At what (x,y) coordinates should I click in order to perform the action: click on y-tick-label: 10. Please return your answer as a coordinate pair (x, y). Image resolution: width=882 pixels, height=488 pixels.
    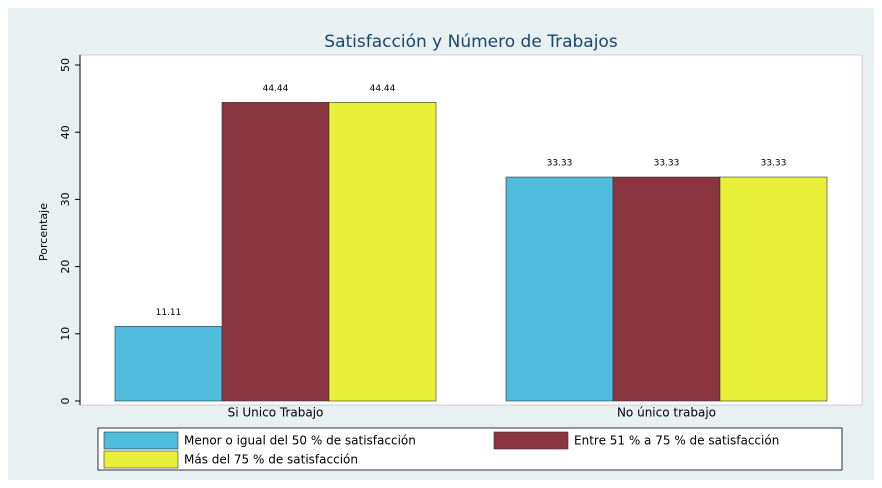
    Looking at the image, I should click on (65, 334).